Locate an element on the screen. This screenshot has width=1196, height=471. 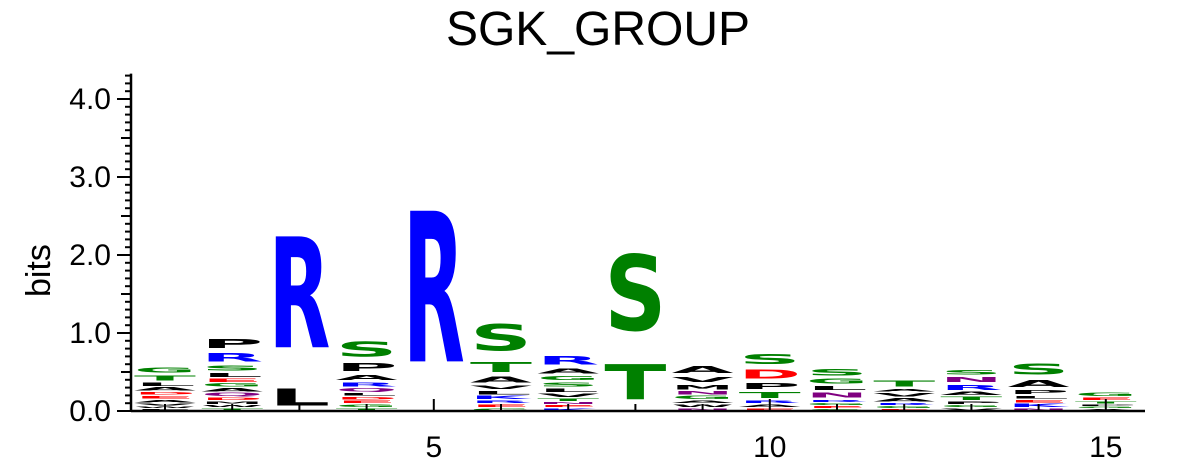
y-tick-label: 1.0 is located at coordinates (90, 333).